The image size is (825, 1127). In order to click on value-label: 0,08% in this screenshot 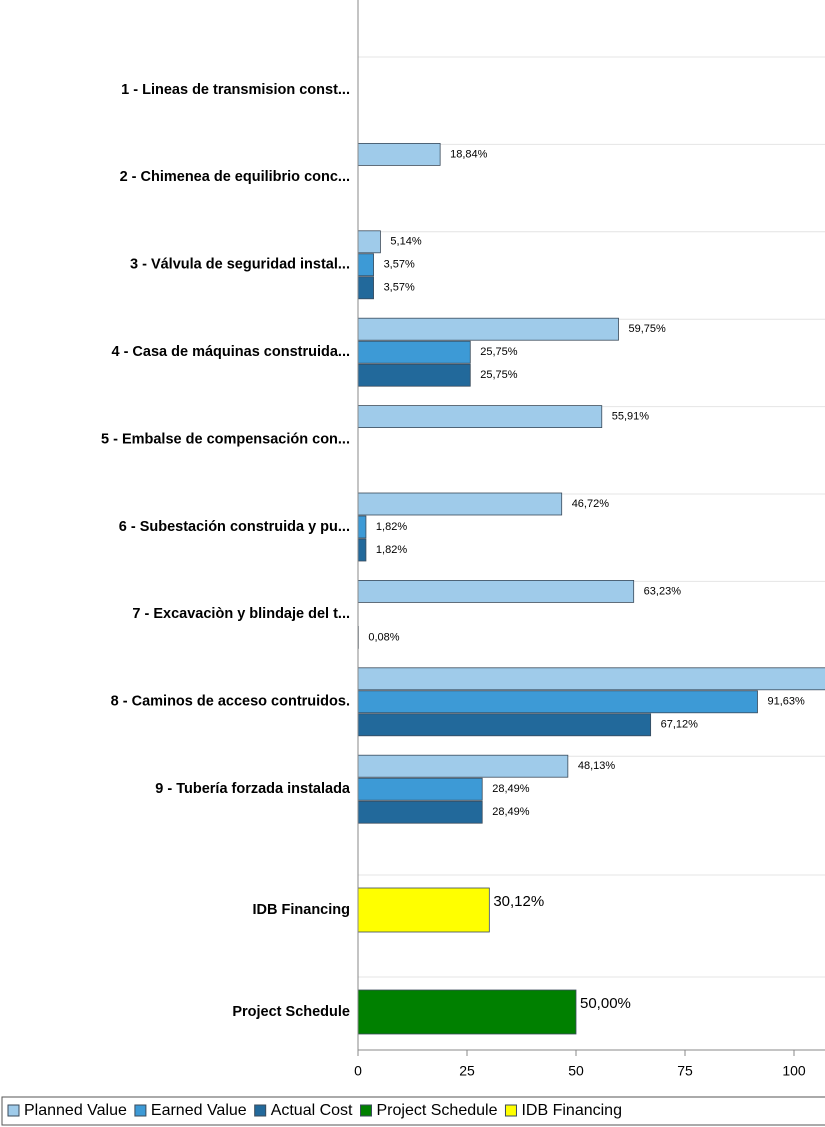, I will do `click(383, 637)`.